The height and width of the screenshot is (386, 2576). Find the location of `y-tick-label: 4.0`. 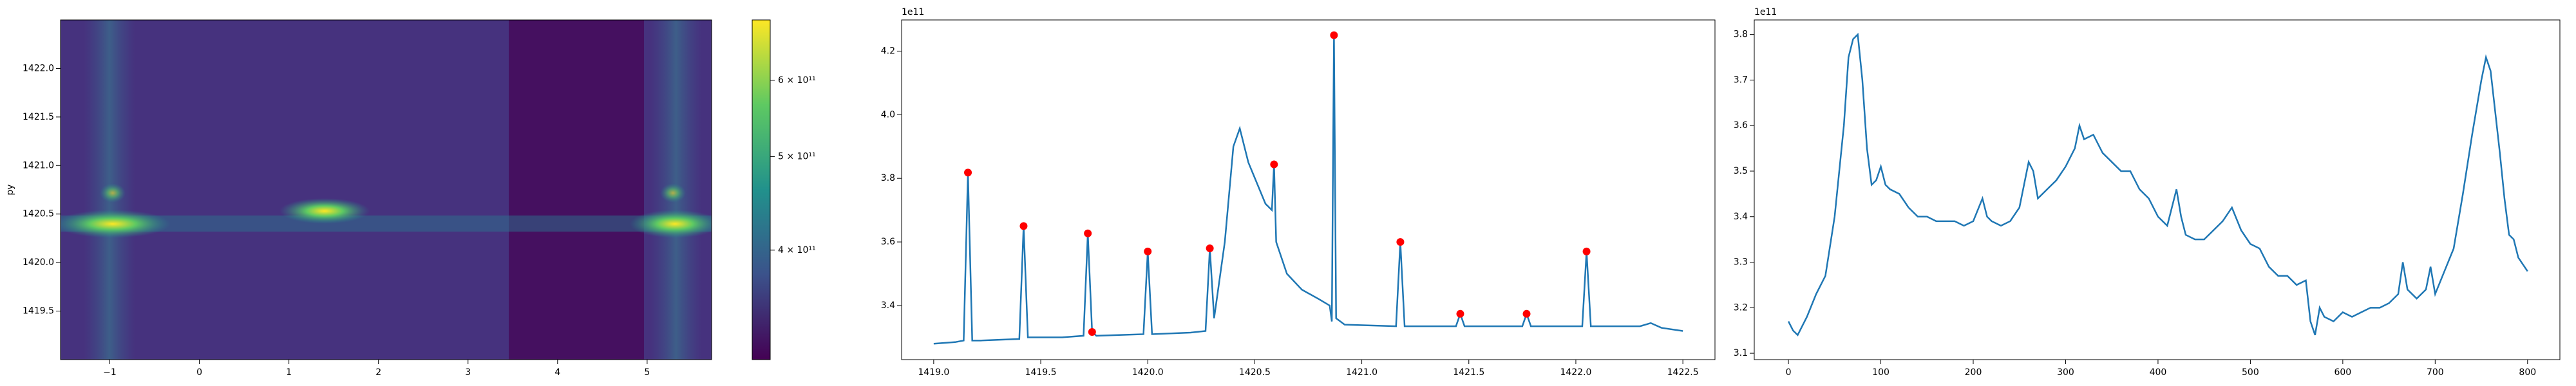

y-tick-label: 4.0 is located at coordinates (888, 114).